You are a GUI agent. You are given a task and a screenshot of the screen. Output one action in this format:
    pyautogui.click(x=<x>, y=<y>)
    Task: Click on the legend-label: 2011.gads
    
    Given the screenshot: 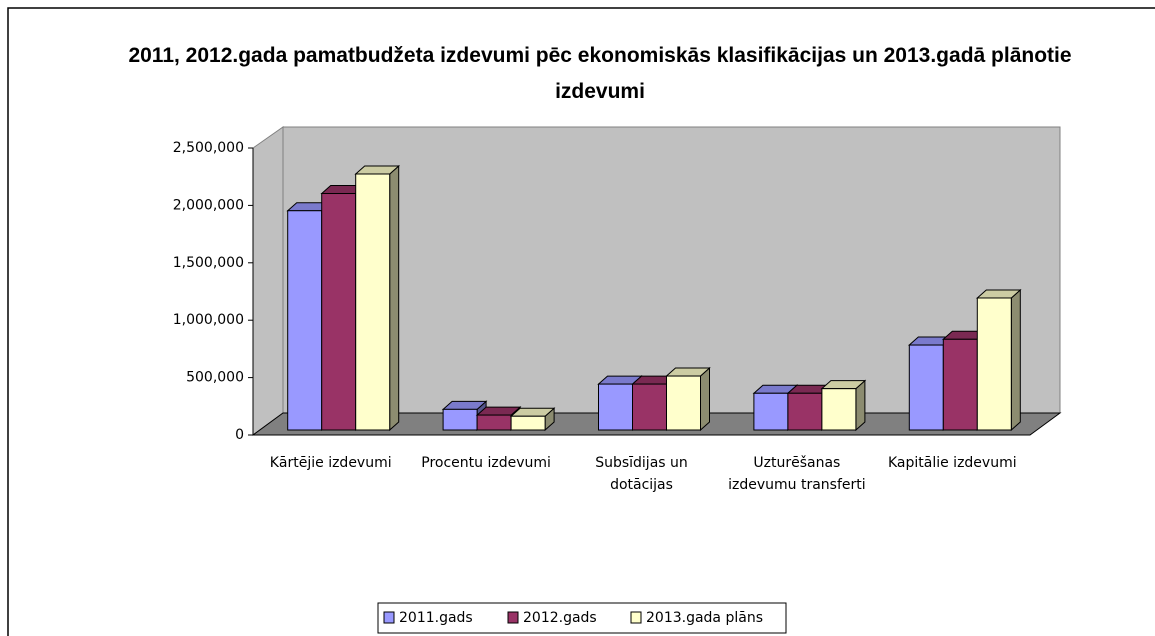 What is the action you would take?
    pyautogui.click(x=436, y=618)
    